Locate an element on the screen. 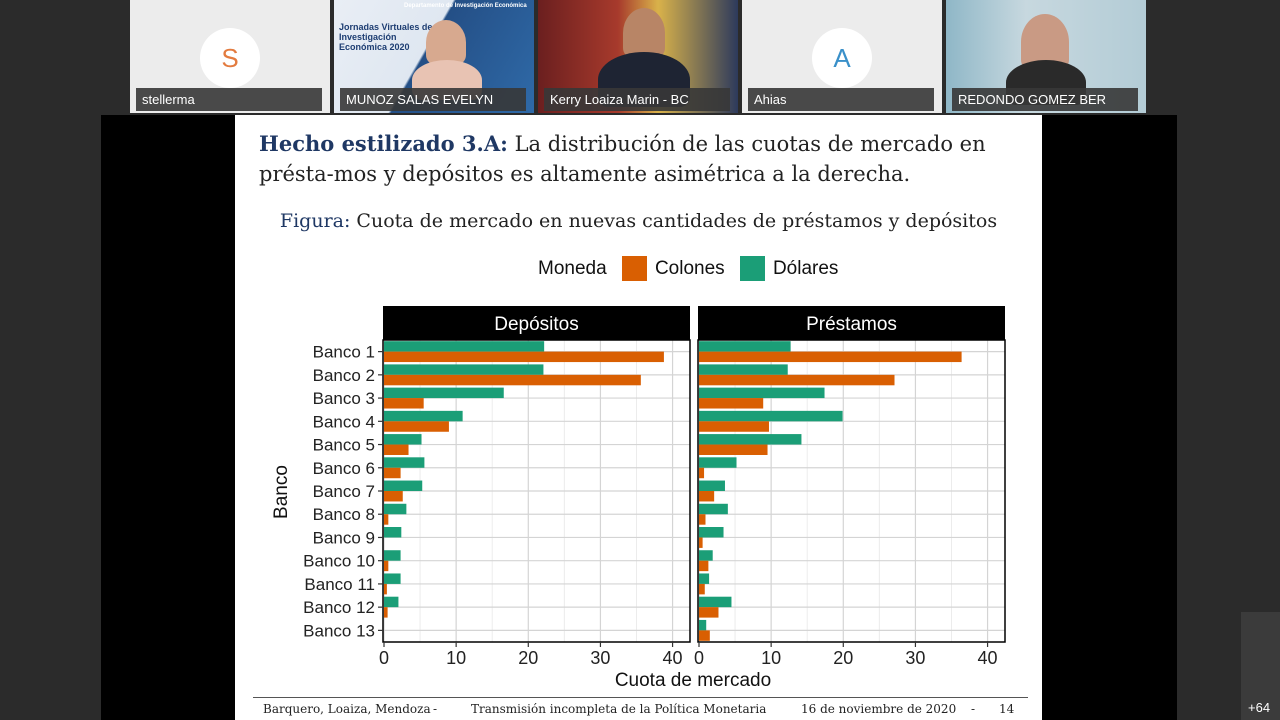 Image resolution: width=1280 pixels, height=720 pixels. participant-face is located at coordinates (446, 42).